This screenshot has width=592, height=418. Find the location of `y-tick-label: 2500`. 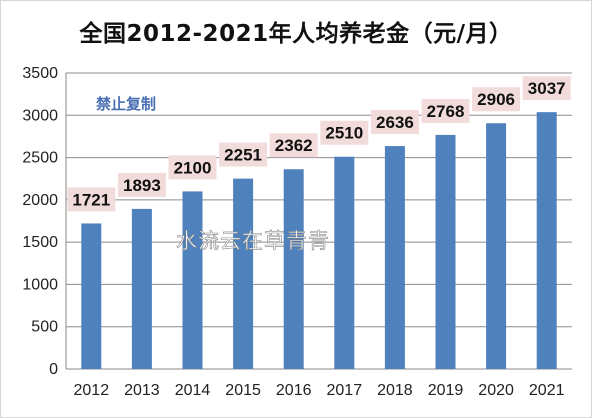

y-tick-label: 2500 is located at coordinates (40, 158).